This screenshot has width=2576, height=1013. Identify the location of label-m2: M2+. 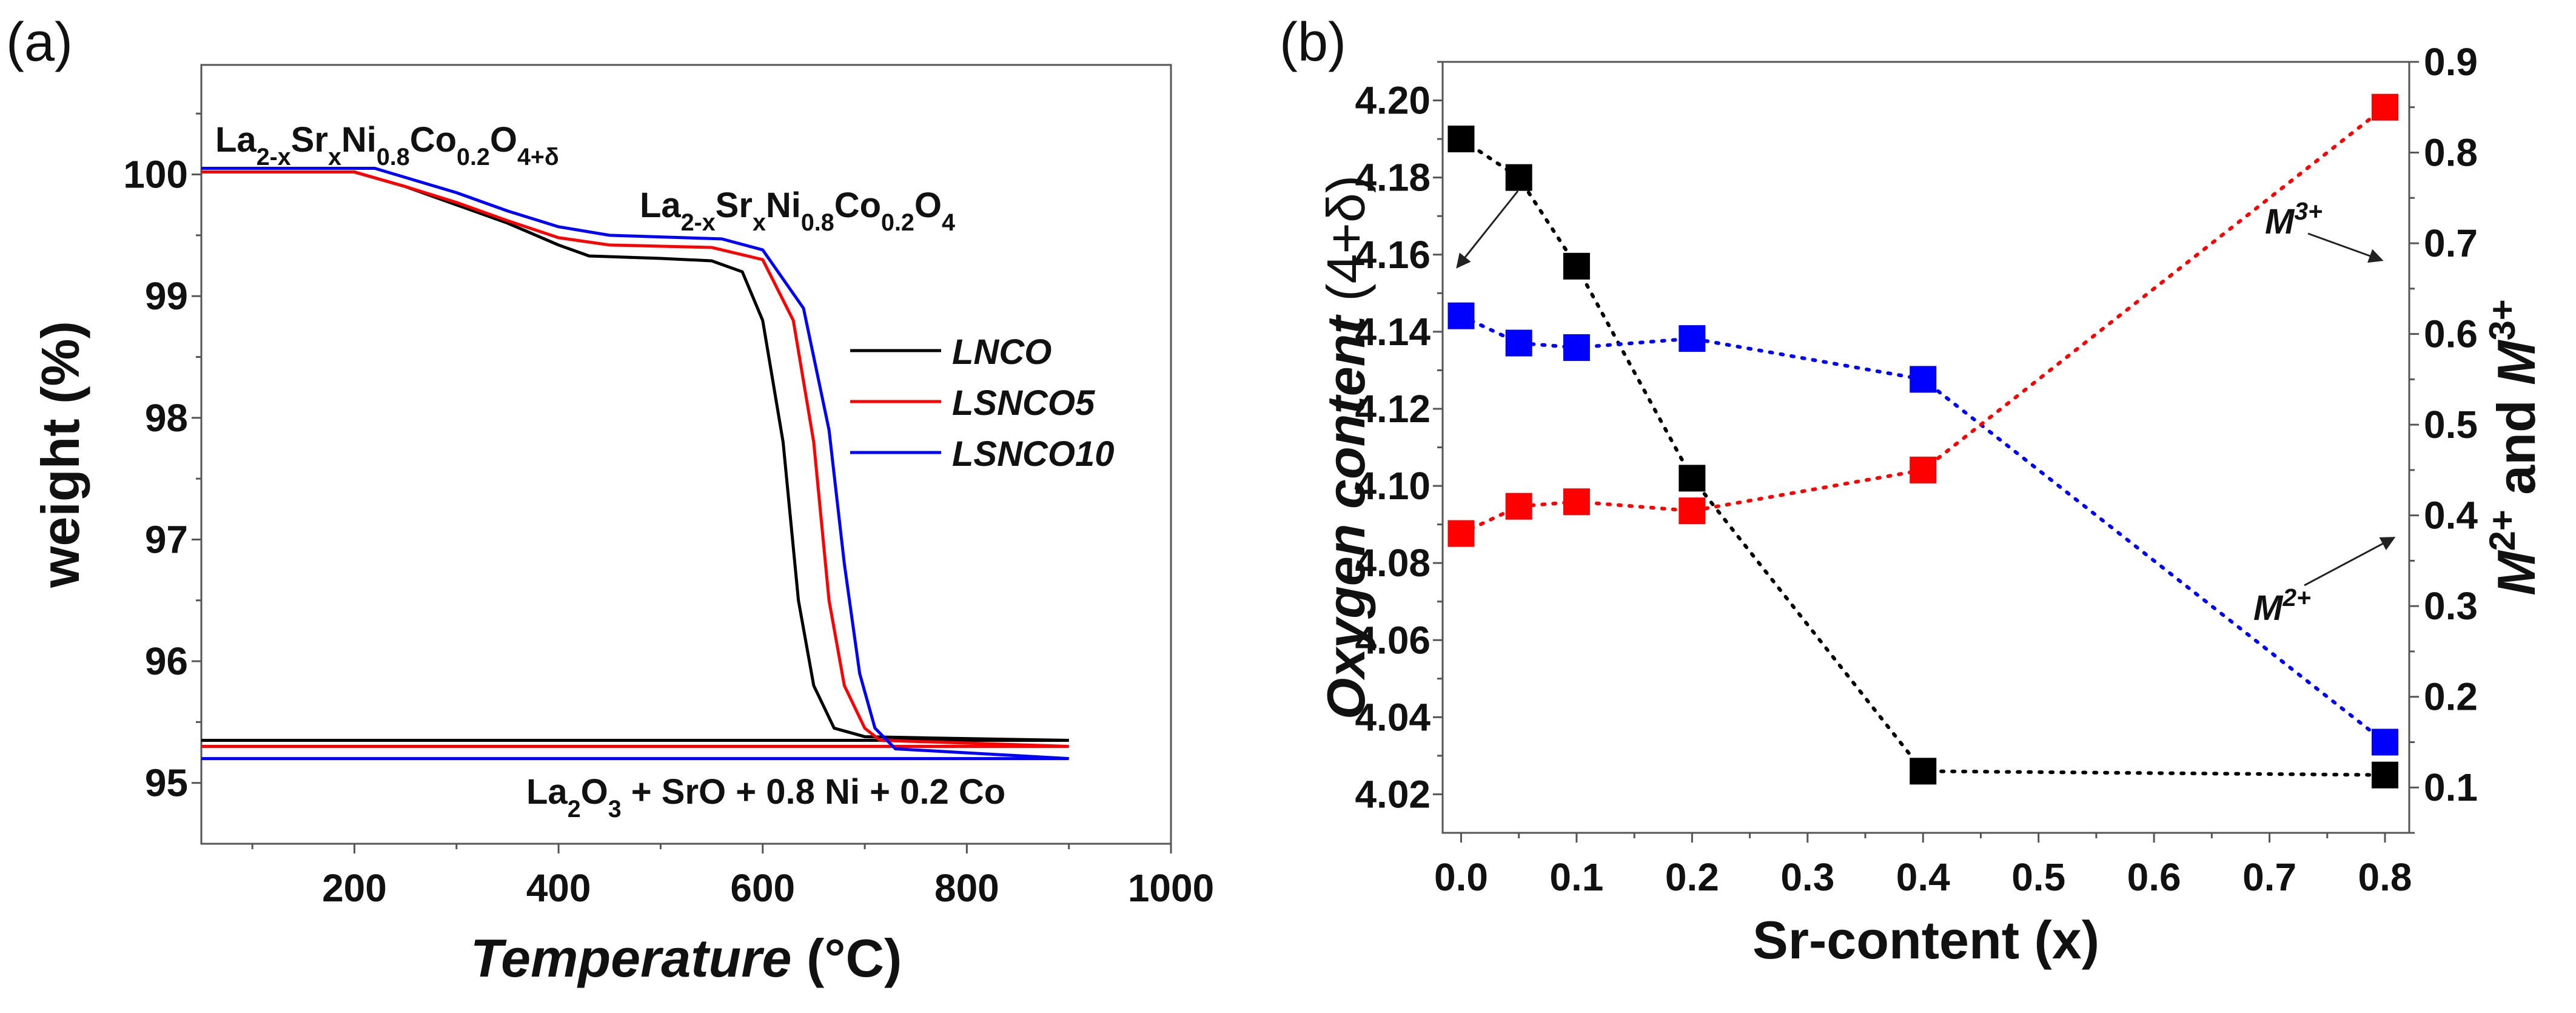
(2282, 606).